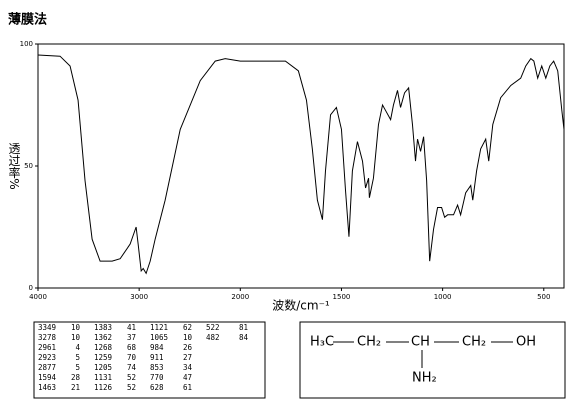 This screenshot has height=414, width=570. What do you see at coordinates (188, 367) in the screenshot?
I see `peak-transmittance: 34` at bounding box center [188, 367].